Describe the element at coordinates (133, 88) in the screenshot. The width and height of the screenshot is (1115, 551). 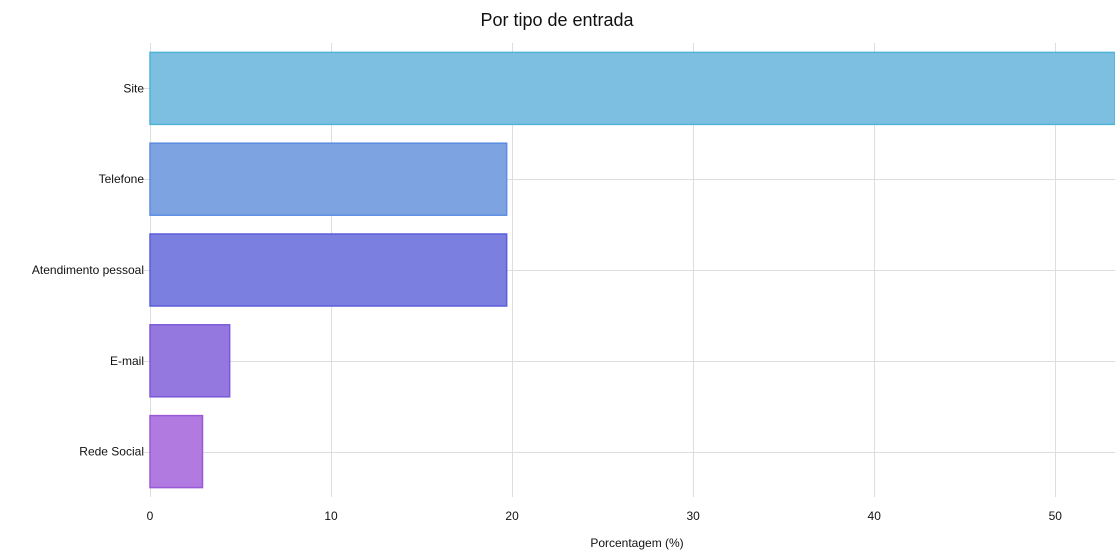
I see `y-tick-label: Site` at that location.